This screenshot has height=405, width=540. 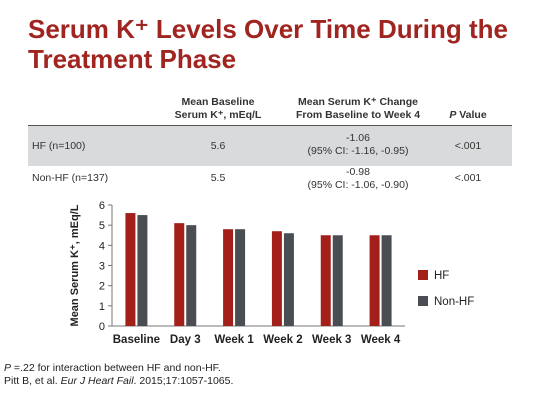 What do you see at coordinates (218, 115) in the screenshot?
I see `header-baseline-line2: Serum K⁺, mEq/L` at bounding box center [218, 115].